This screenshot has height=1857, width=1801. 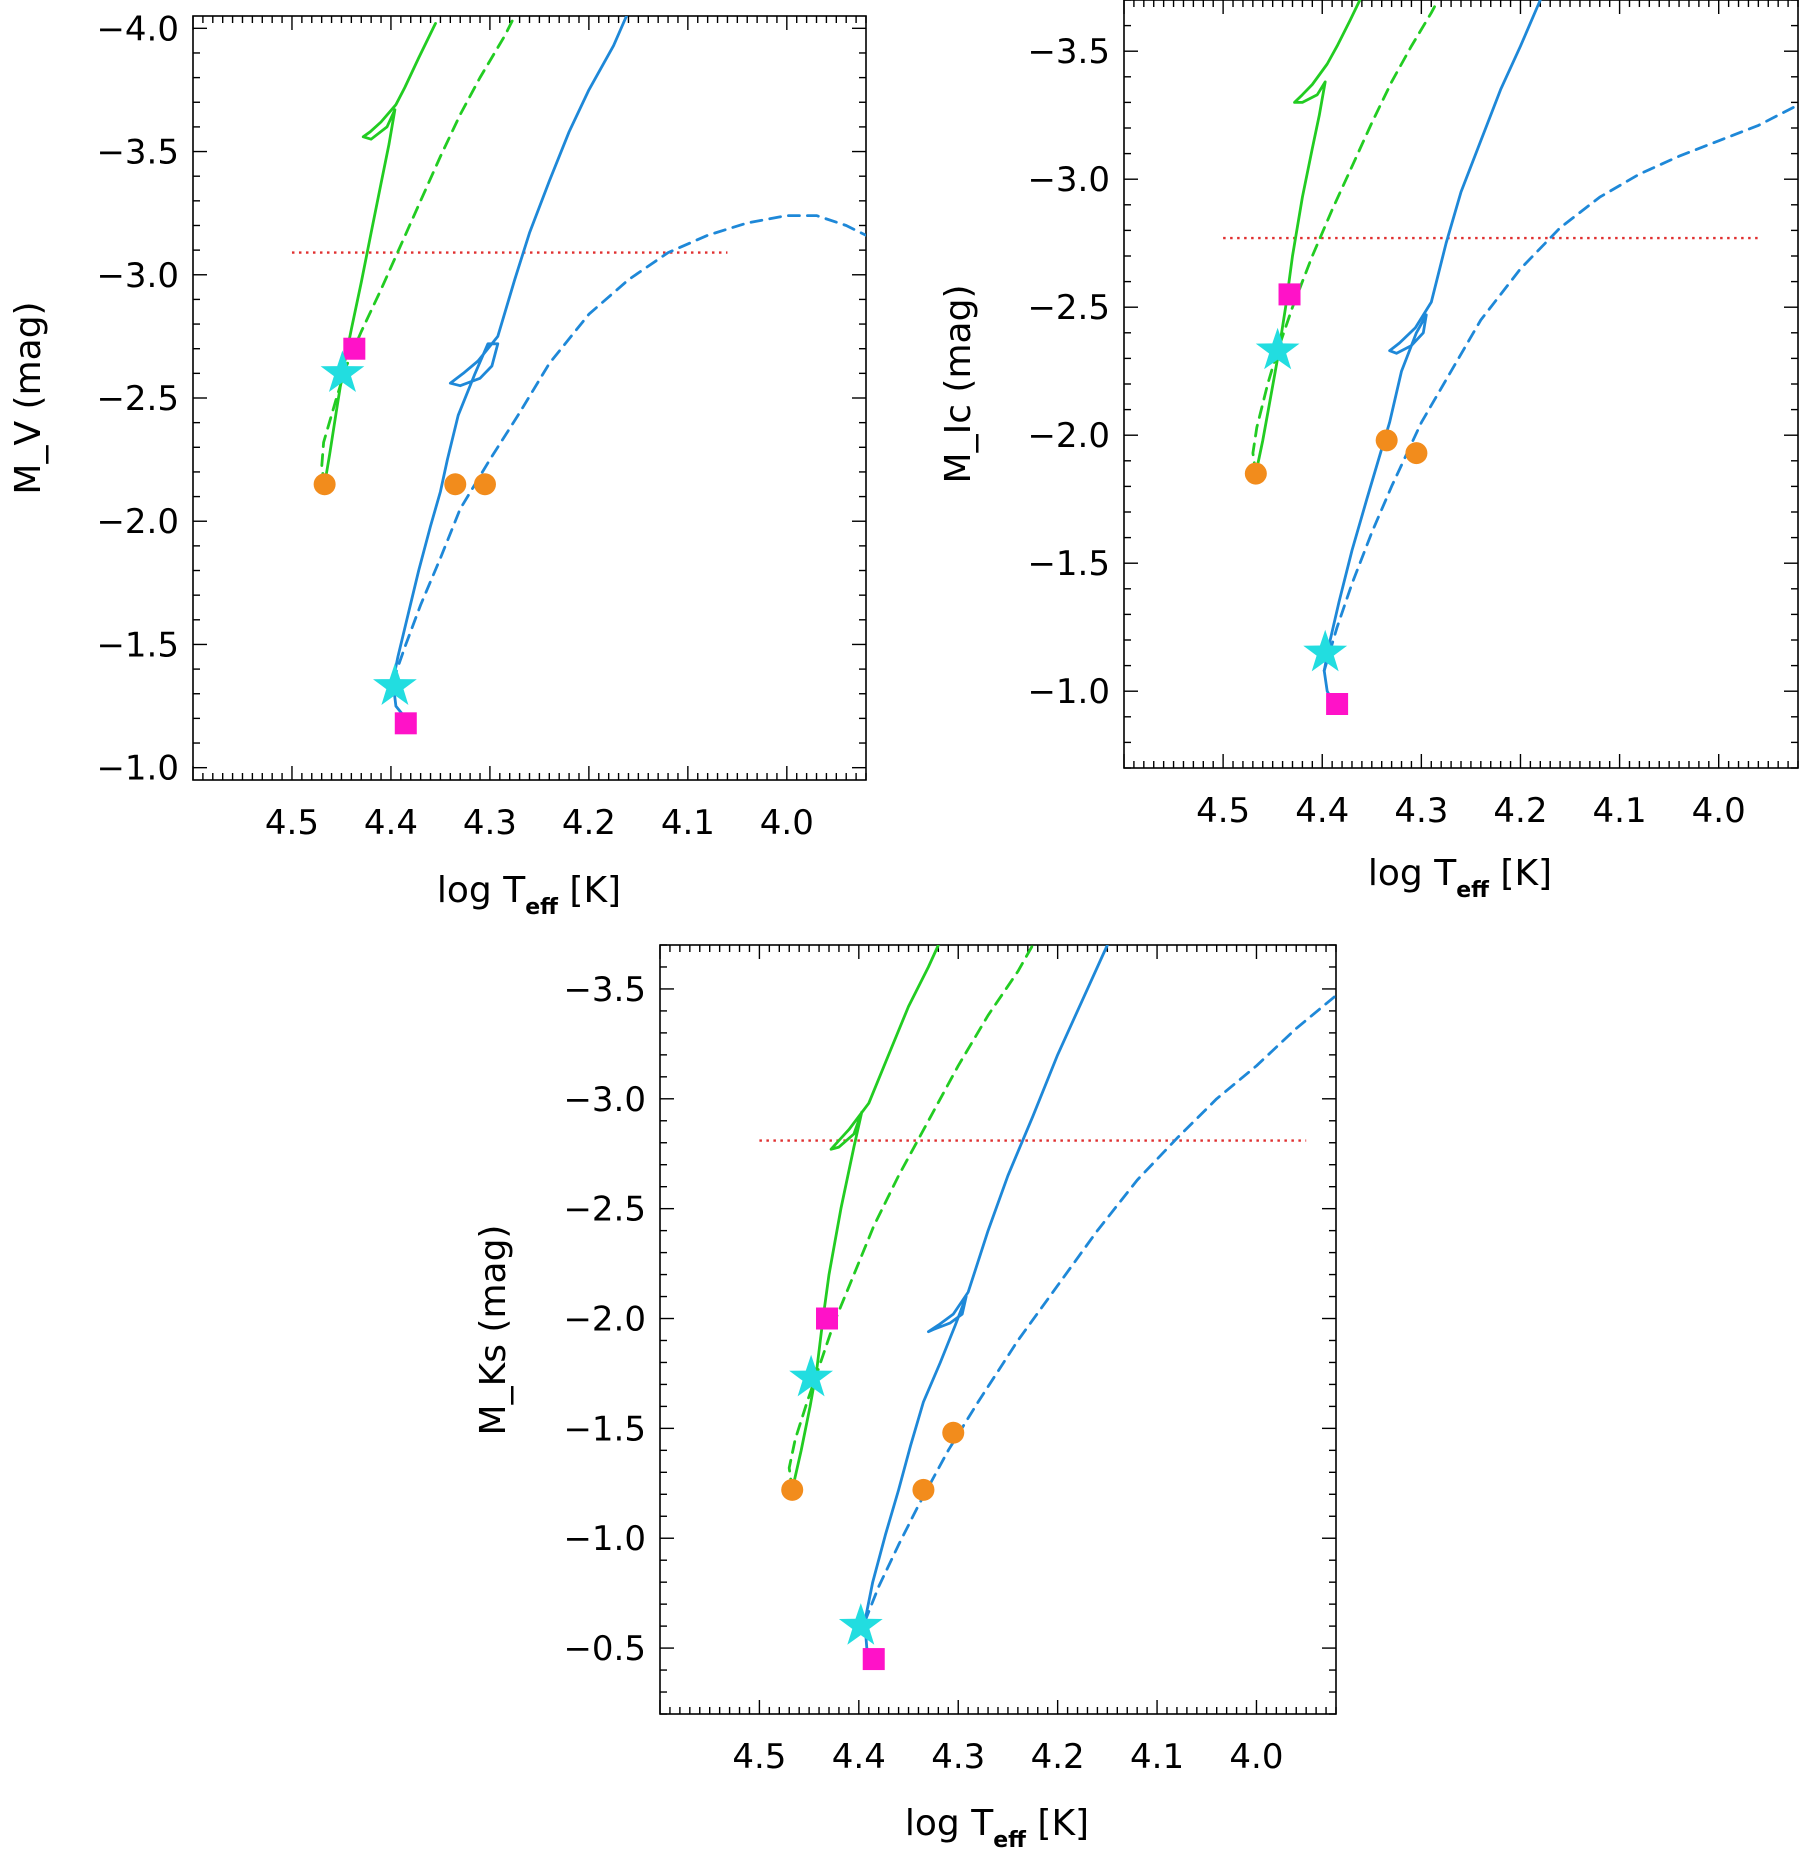 I want to click on y-tick-label: −0.5, so click(x=604, y=1649).